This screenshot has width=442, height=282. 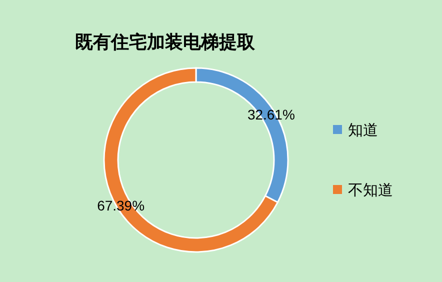 What do you see at coordinates (363, 130) in the screenshot?
I see `legend-label: 知道` at bounding box center [363, 130].